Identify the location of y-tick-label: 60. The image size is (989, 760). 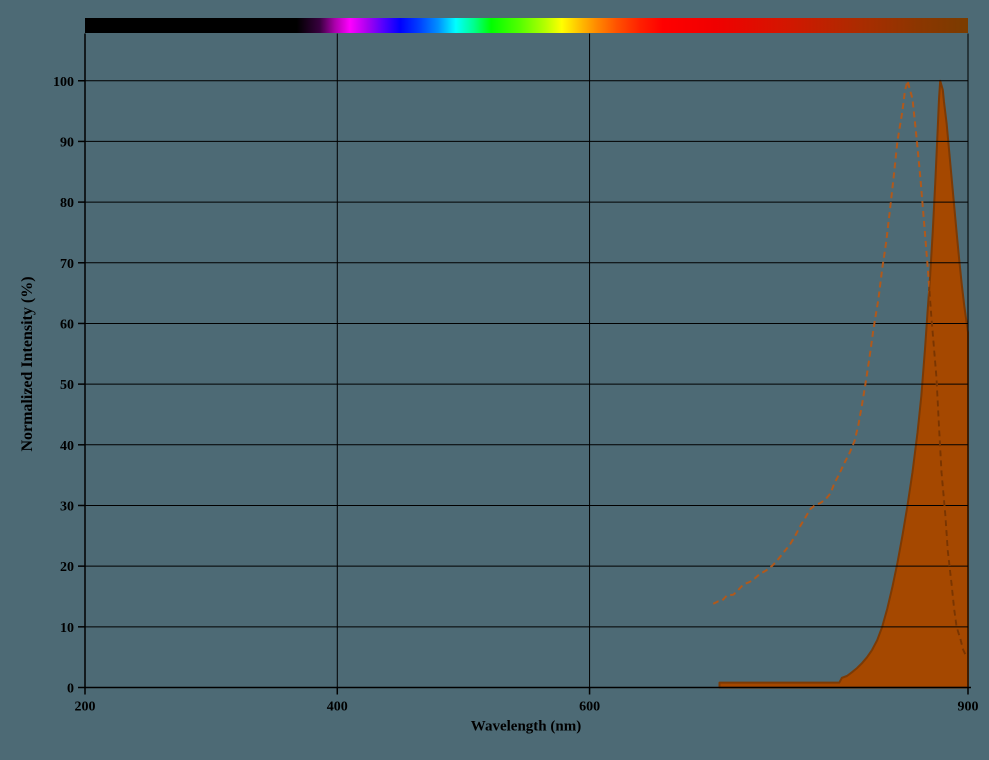
(67, 324).